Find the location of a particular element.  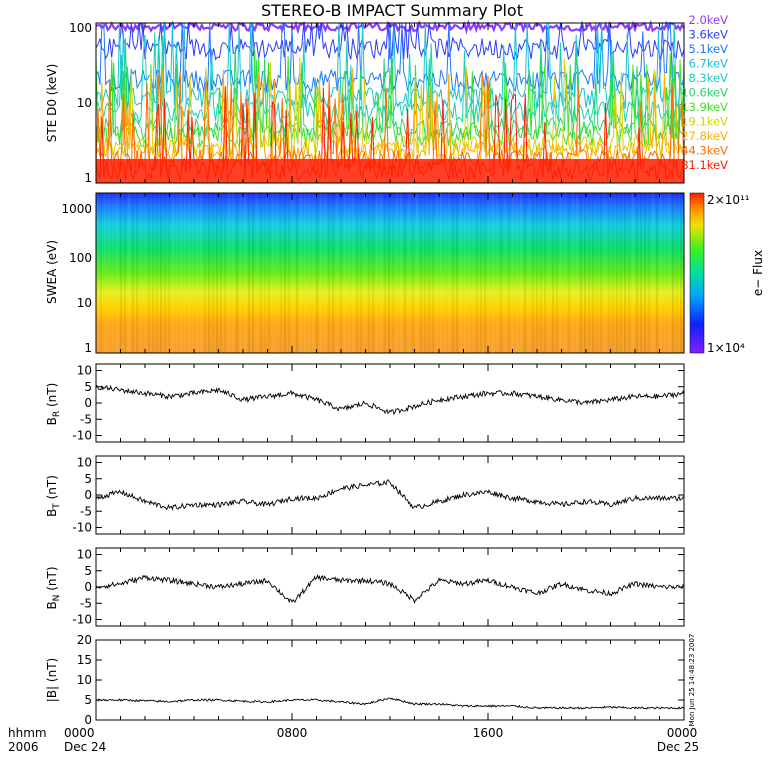

xtick-1600: 1600 is located at coordinates (488, 733).